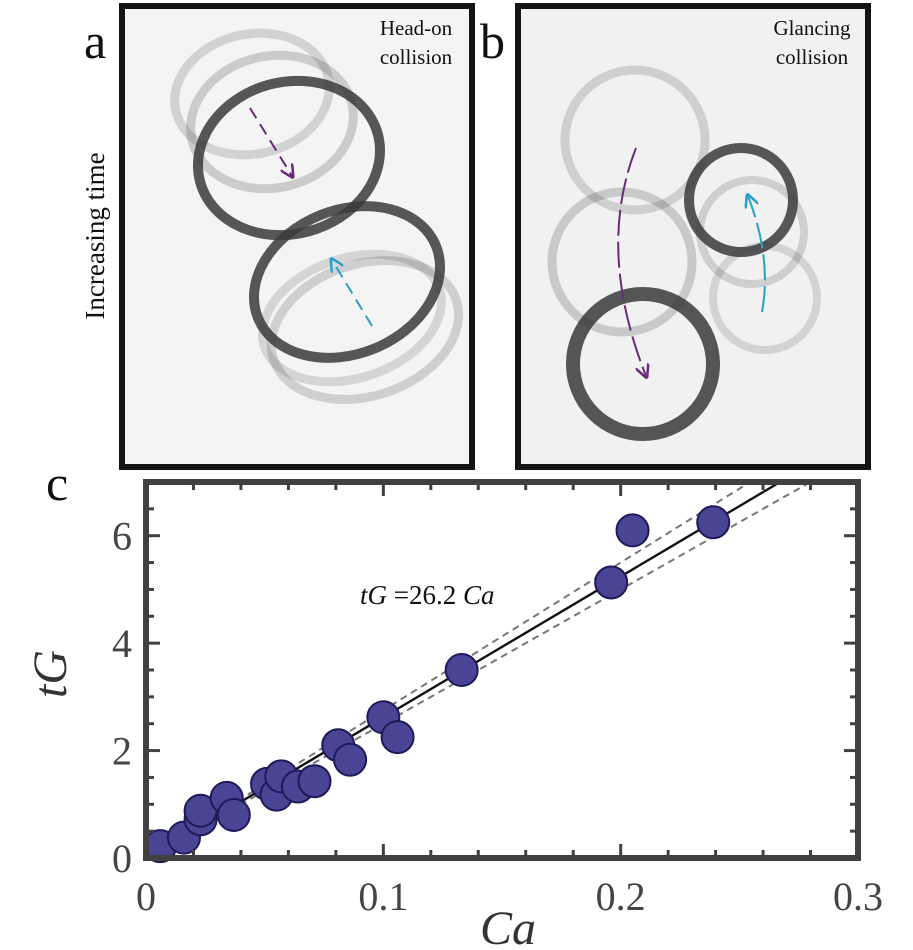 The width and height of the screenshot is (913, 950). I want to click on x-tick-label: 0, so click(146, 896).